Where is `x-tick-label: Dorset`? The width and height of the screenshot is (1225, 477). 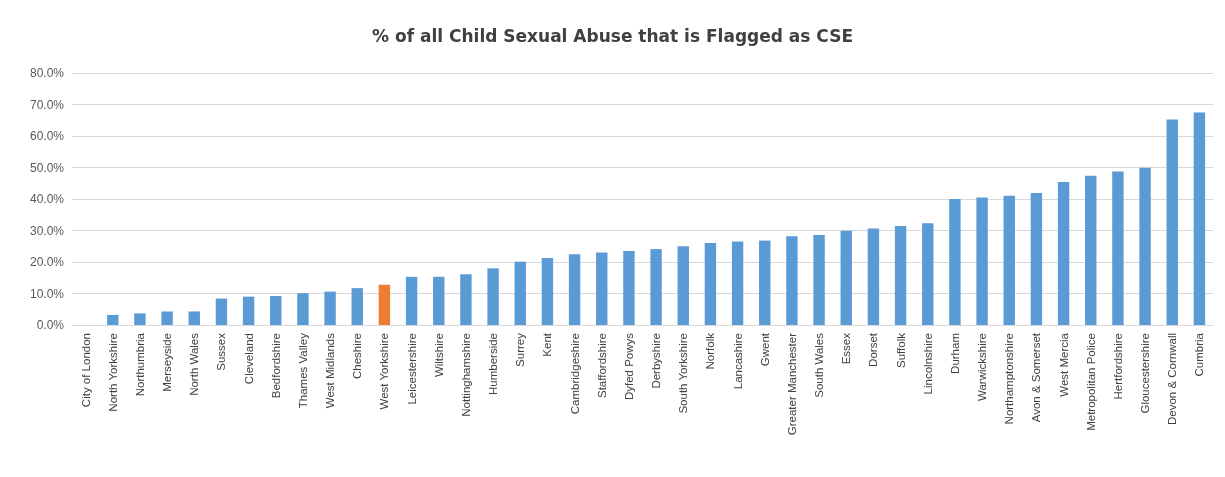 x-tick-label: Dorset is located at coordinates (873, 349).